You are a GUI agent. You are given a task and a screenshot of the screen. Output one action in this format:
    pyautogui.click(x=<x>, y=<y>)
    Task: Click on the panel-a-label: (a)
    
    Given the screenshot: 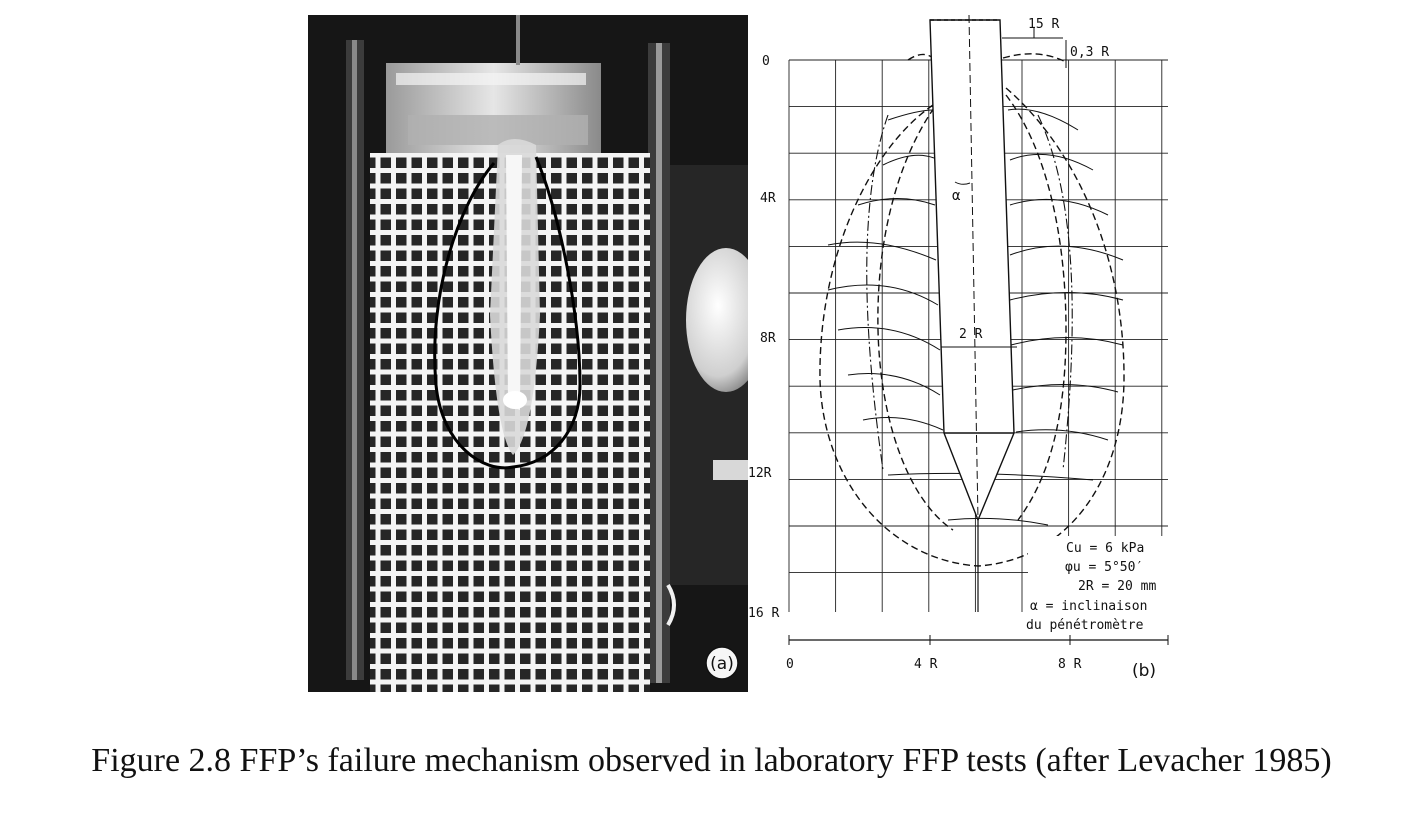 What is the action you would take?
    pyautogui.click(x=722, y=664)
    